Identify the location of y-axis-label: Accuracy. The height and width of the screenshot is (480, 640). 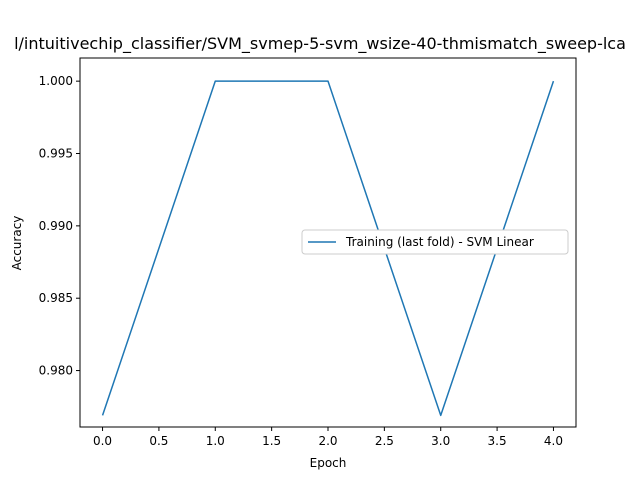
(17, 243).